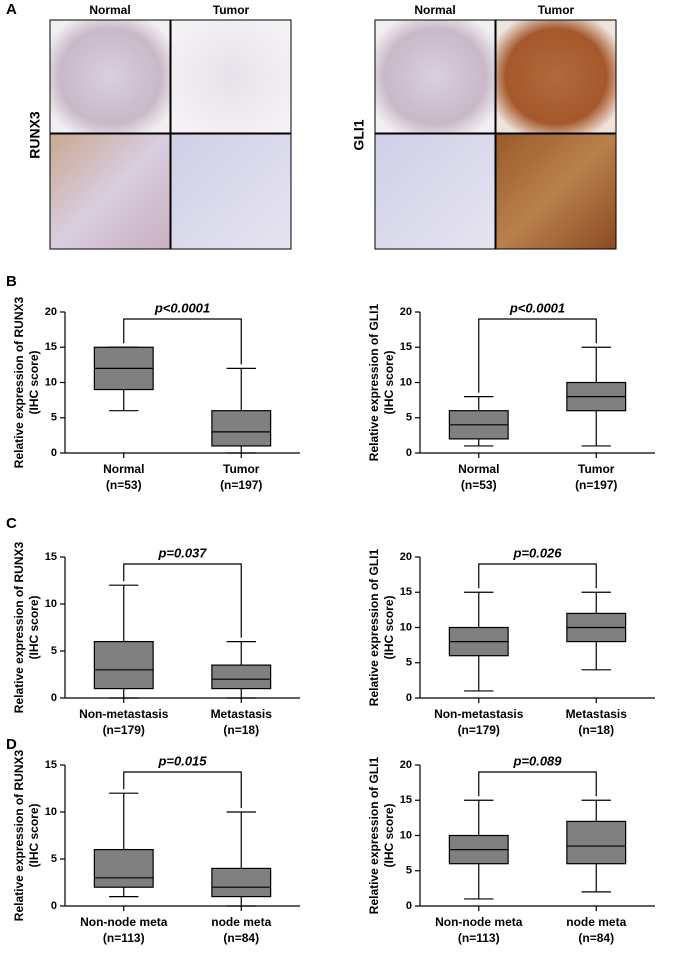 The width and height of the screenshot is (685, 978). I want to click on p-value: p=0.037, so click(182, 552).